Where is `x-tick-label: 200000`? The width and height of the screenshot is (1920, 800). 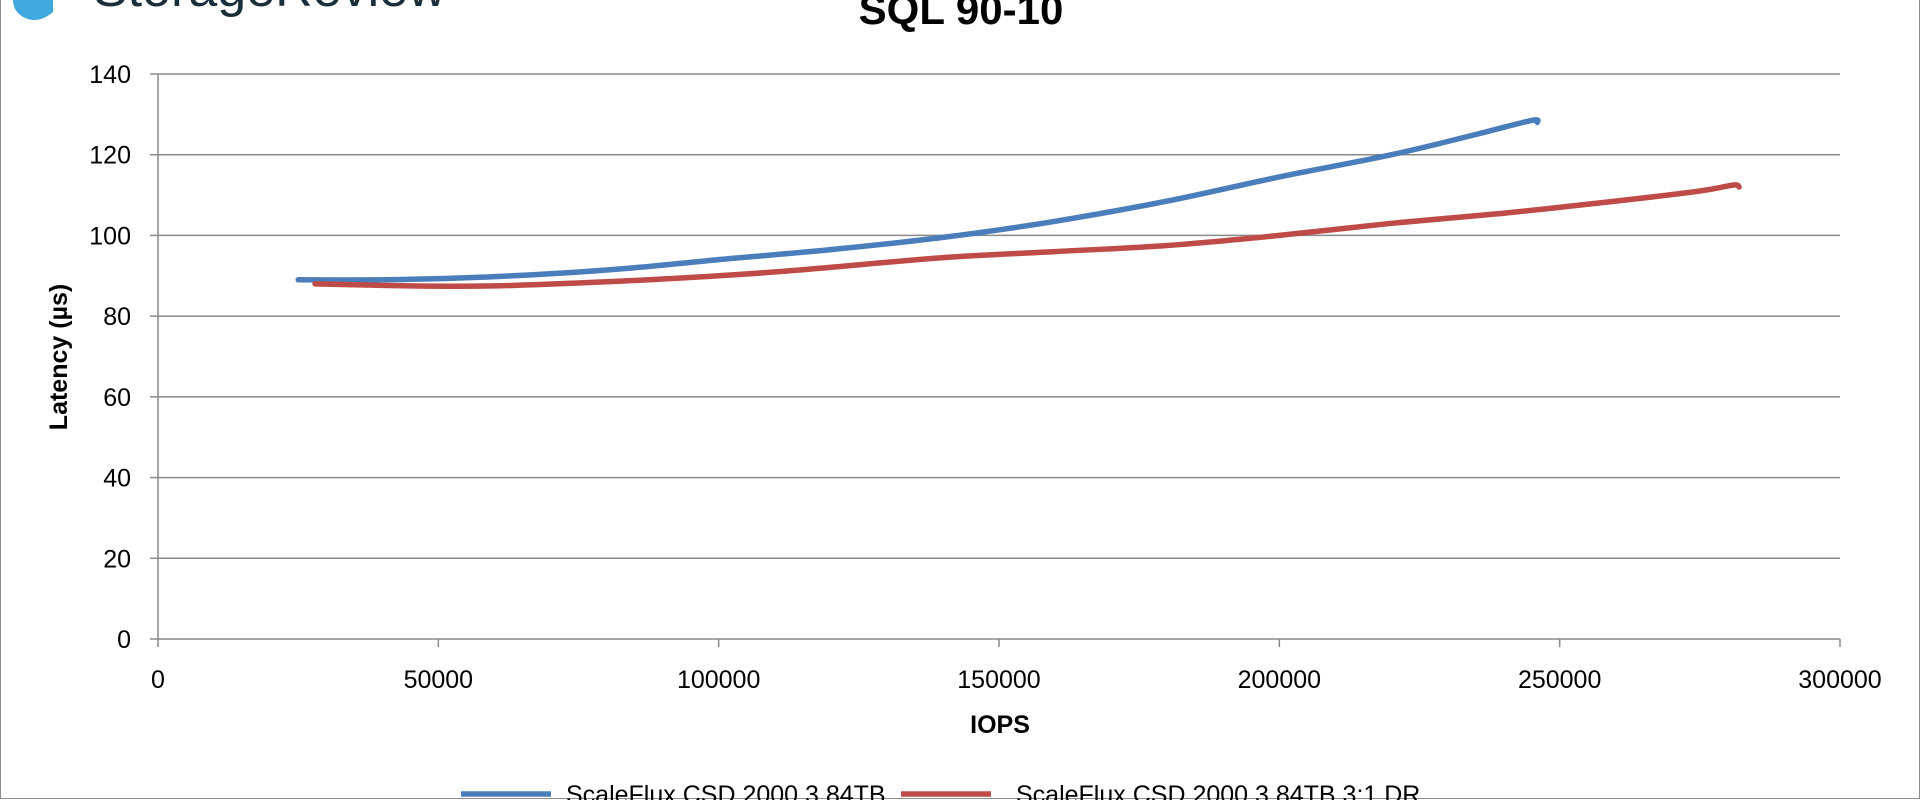
x-tick-label: 200000 is located at coordinates (1279, 680).